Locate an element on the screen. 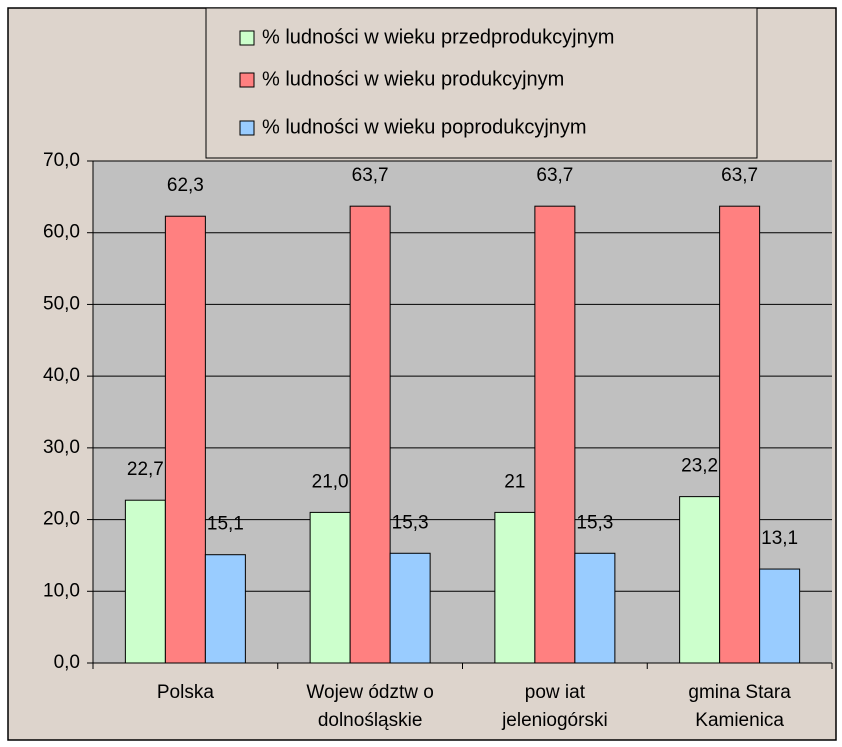 This screenshot has height=747, width=842. x-tick-label: pow iat jeleniogórski is located at coordinates (554, 706).